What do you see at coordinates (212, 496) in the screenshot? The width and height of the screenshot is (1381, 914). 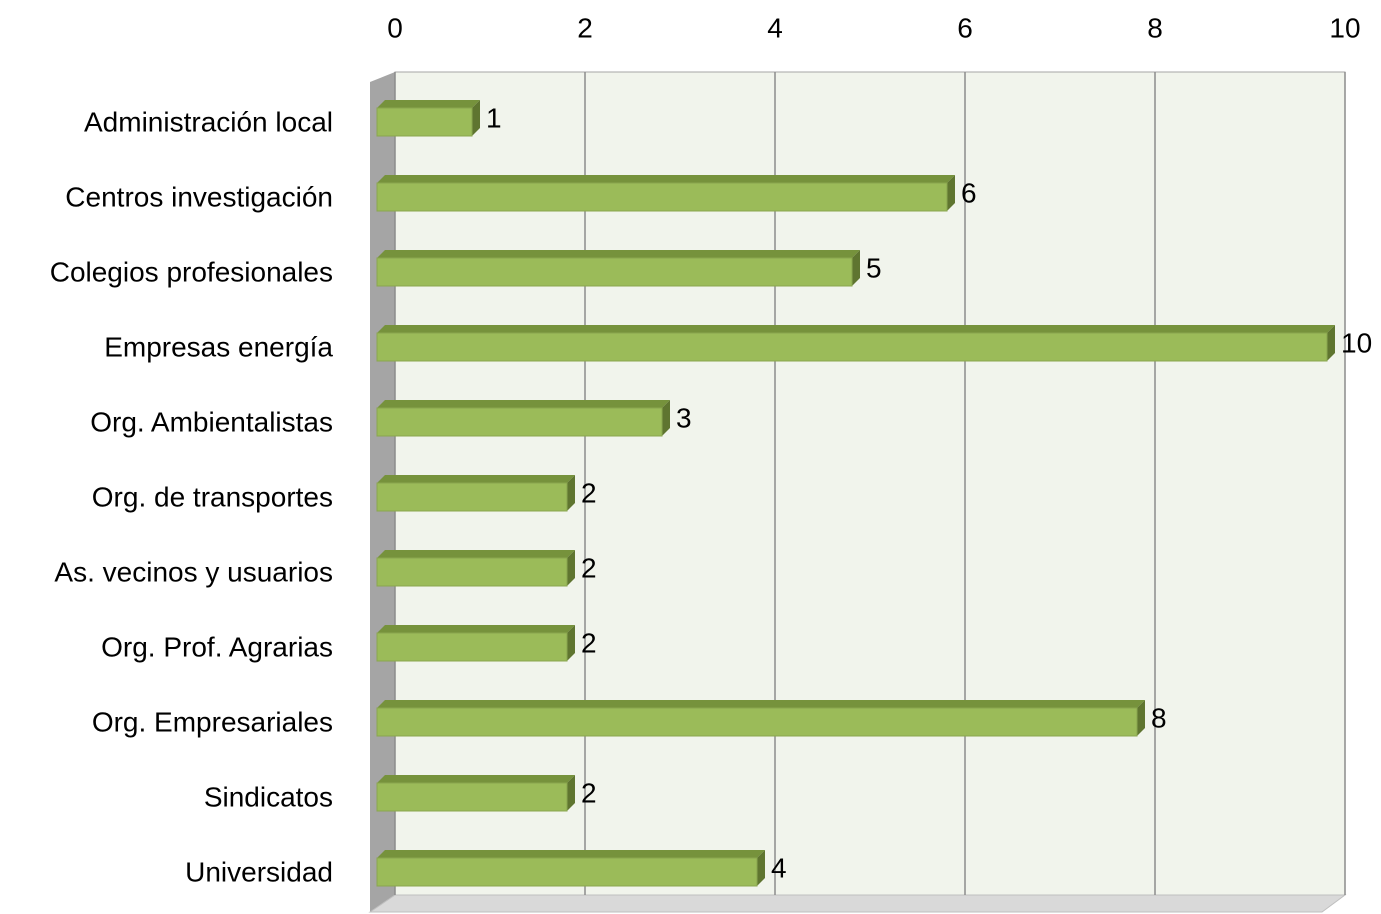 I see `y-tick-label: Org. de transportes` at bounding box center [212, 496].